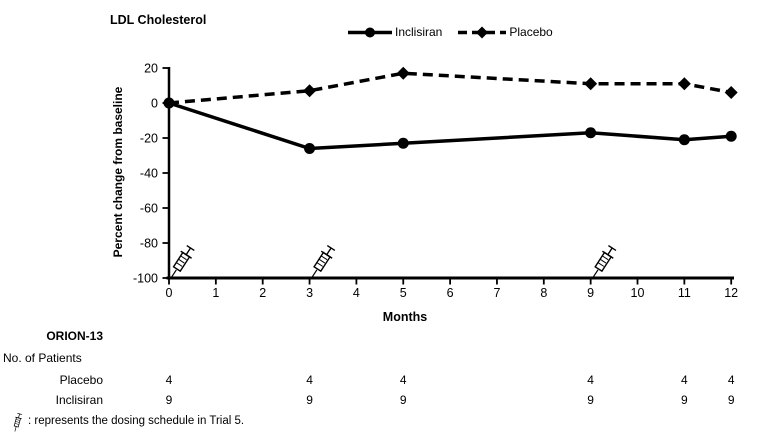 Image resolution: width=779 pixels, height=446 pixels. Describe the element at coordinates (450, 88) in the screenshot. I see `series-line-placebo` at that location.